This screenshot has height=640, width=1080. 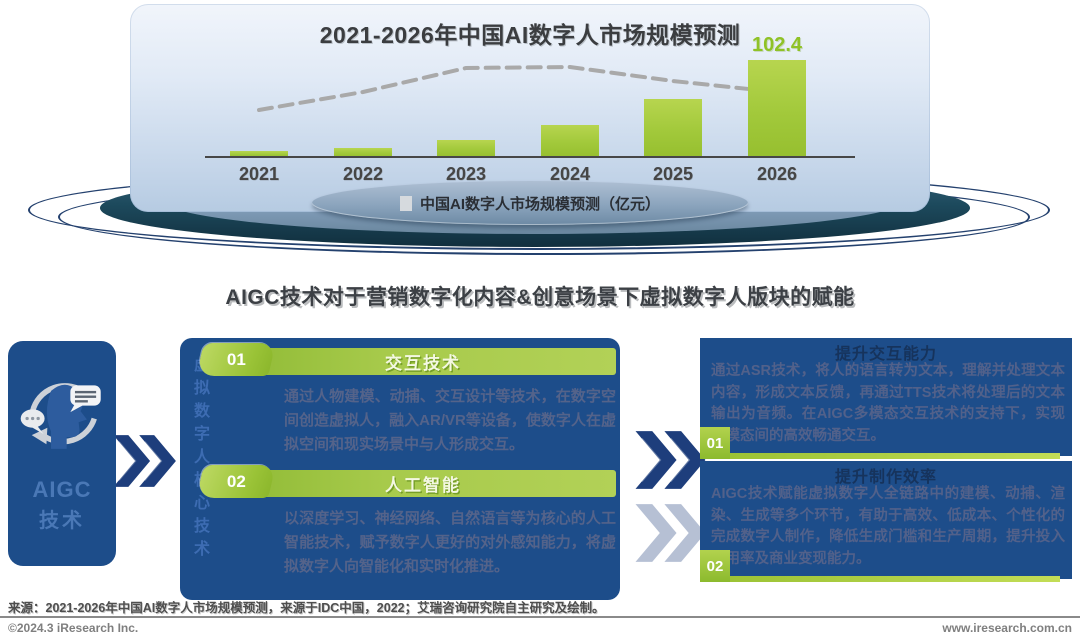 I want to click on x-tick-labels: 2021 2022 2023 2024 2025 2026, so click(x=530, y=176).